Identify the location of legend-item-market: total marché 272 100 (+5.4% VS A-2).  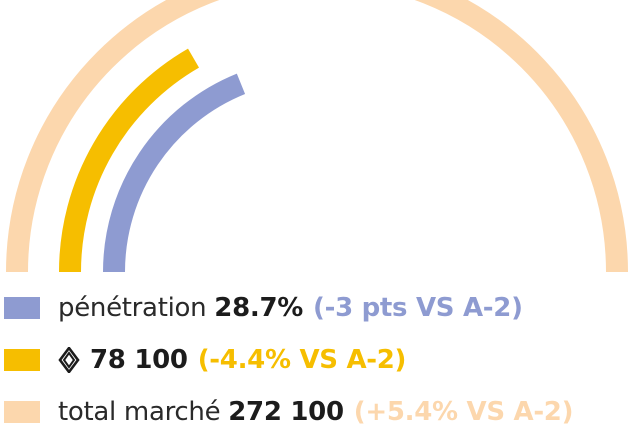
(288, 412).